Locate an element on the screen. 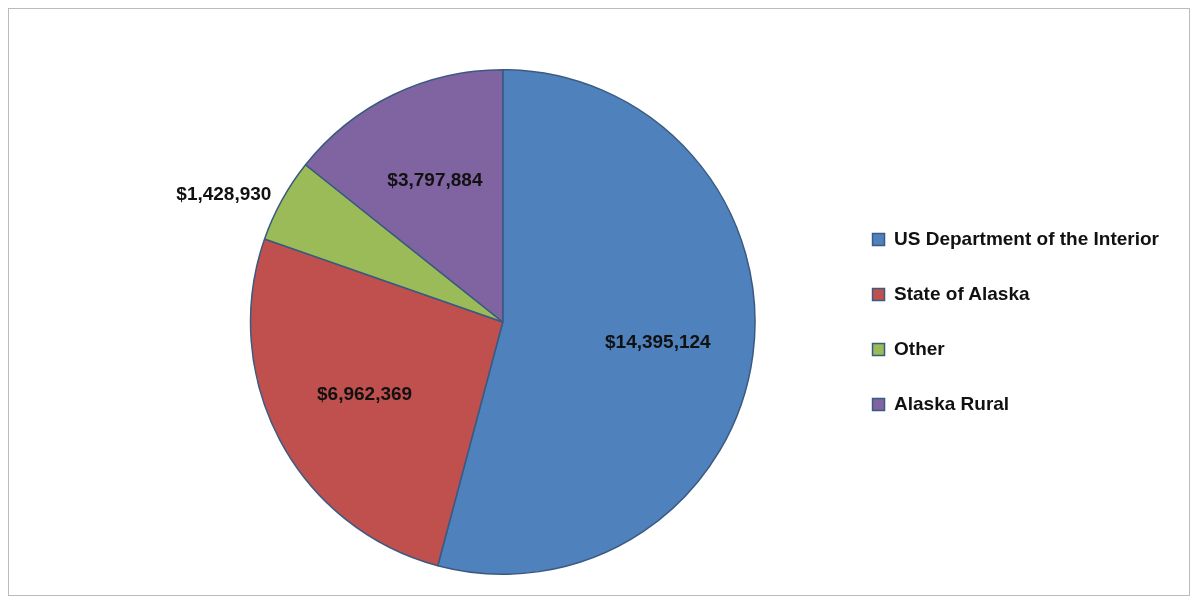 The height and width of the screenshot is (609, 1202). legend-label: Alaska Rural is located at coordinates (952, 403).